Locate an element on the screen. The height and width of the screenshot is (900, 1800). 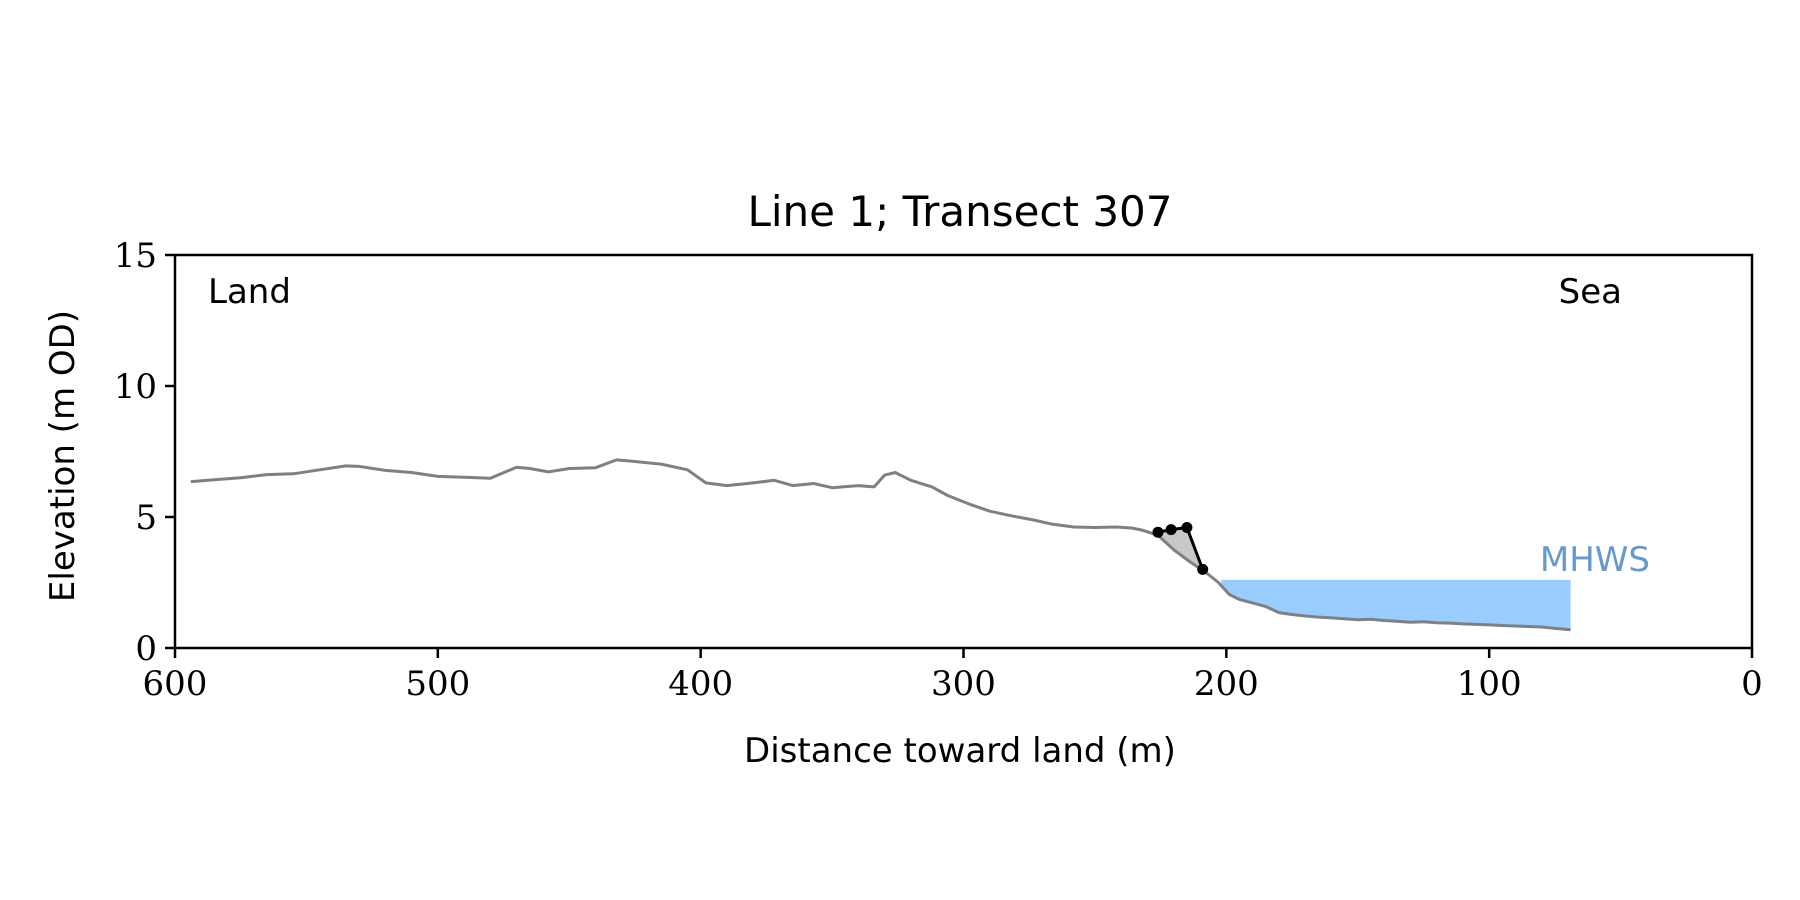
feature-line is located at coordinates (1181, 548).